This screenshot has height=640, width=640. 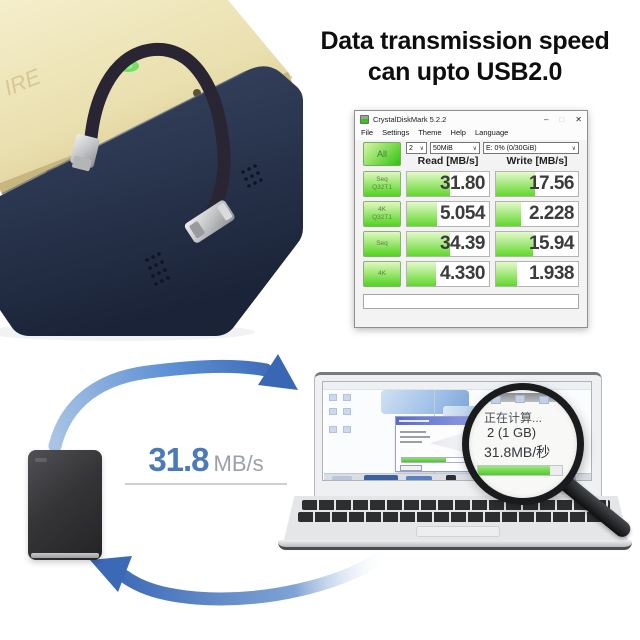 I want to click on table-row: Seq 34.39 15.94, so click(x=471, y=244).